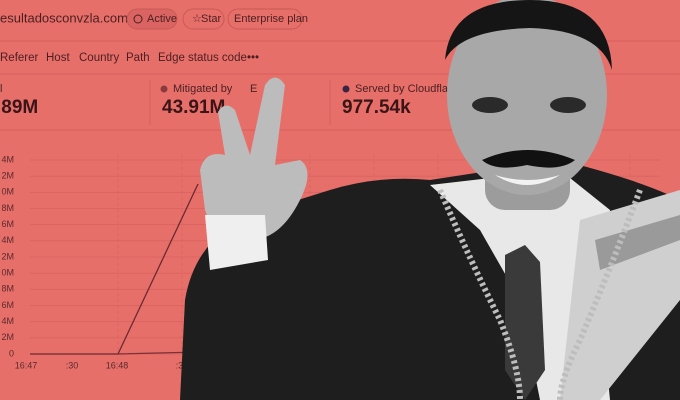 The width and height of the screenshot is (680, 400). Describe the element at coordinates (72, 365) in the screenshot. I see `x-axis-label: :30` at that location.